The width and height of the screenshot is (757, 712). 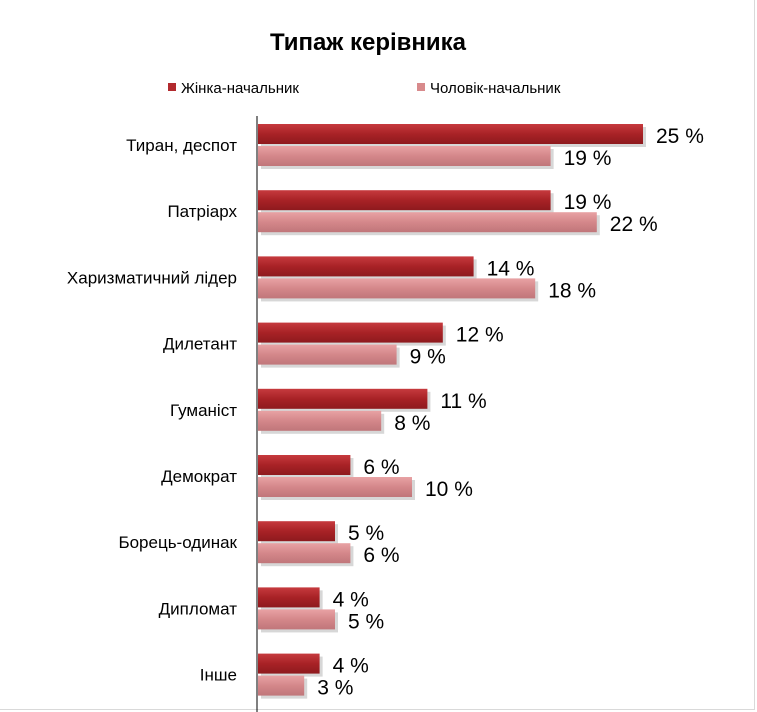 What do you see at coordinates (198, 608) in the screenshot?
I see `category-label-7: Дипломат` at bounding box center [198, 608].